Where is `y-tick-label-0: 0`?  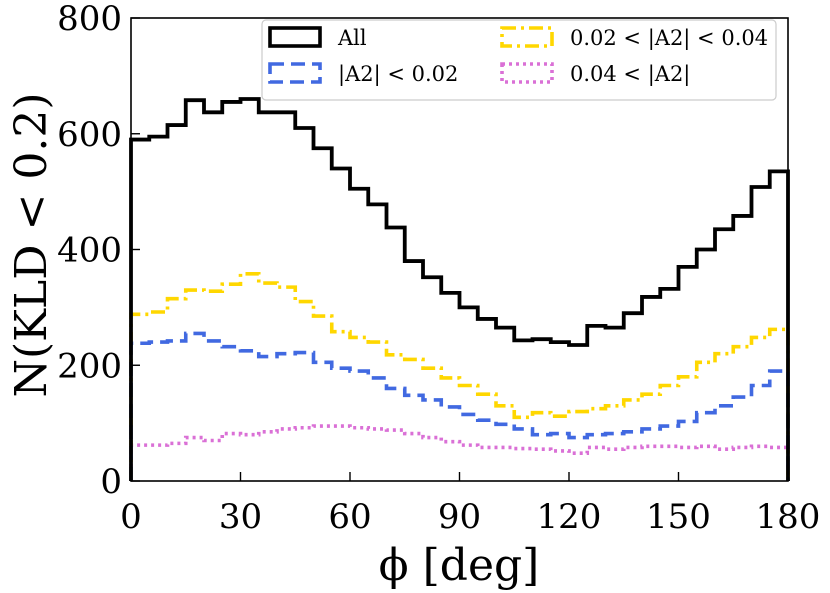
y-tick-label-0: 0 is located at coordinates (111, 482).